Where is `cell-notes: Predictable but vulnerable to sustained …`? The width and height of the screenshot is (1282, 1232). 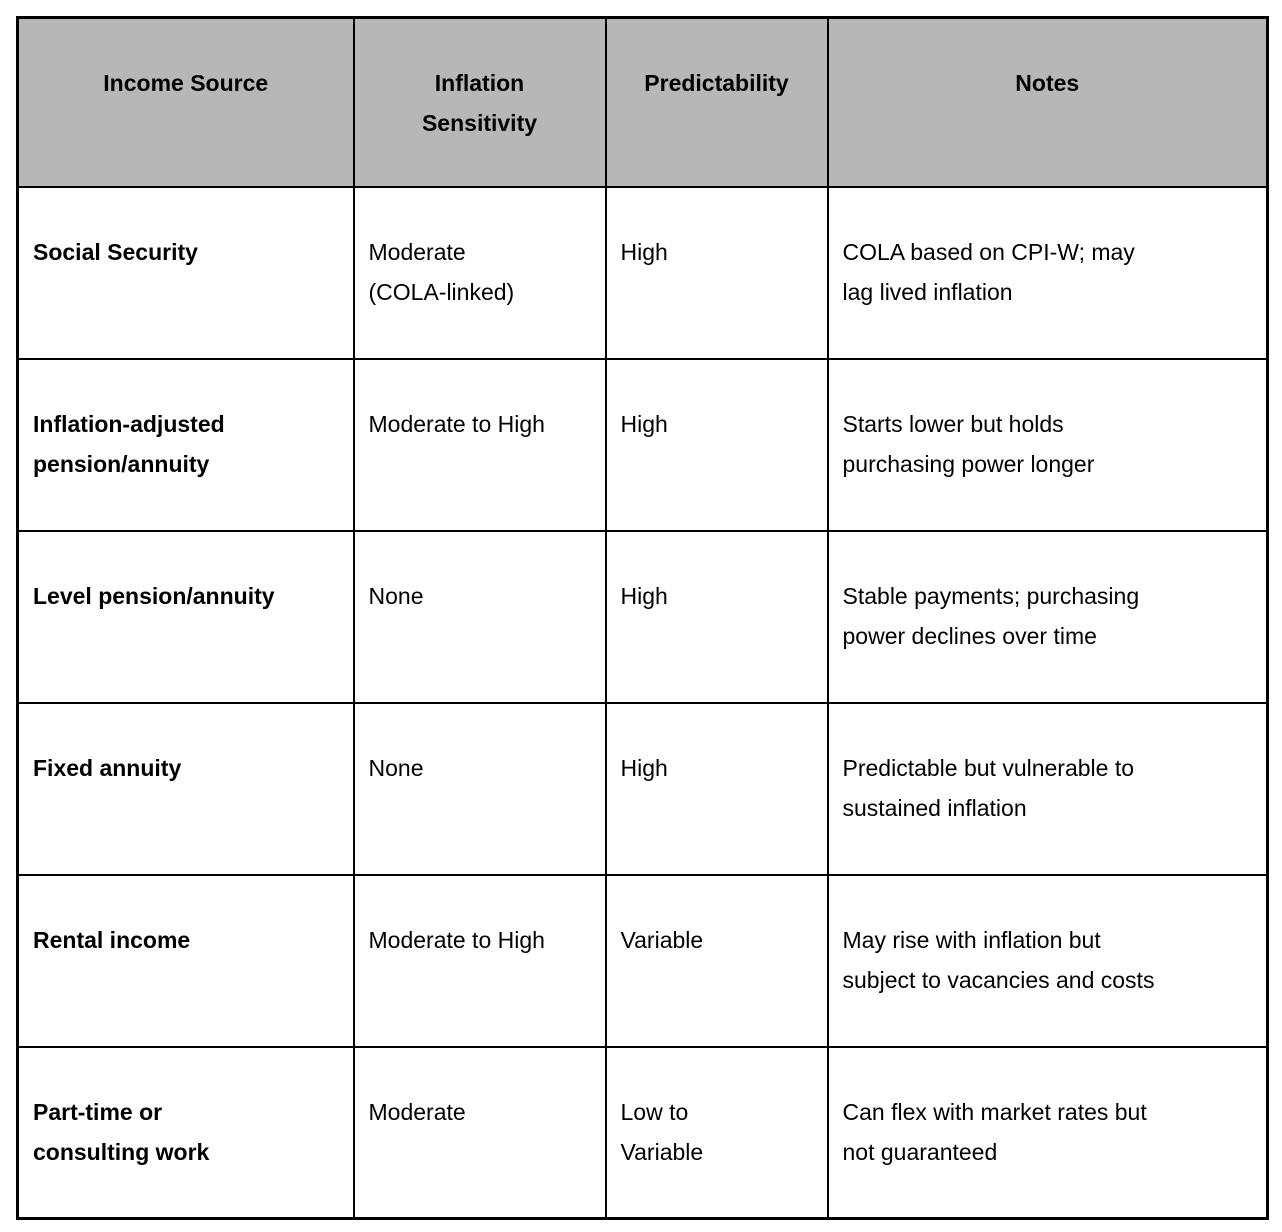
cell-notes: Predictable but vulnerable to sustained … is located at coordinates (1047, 788).